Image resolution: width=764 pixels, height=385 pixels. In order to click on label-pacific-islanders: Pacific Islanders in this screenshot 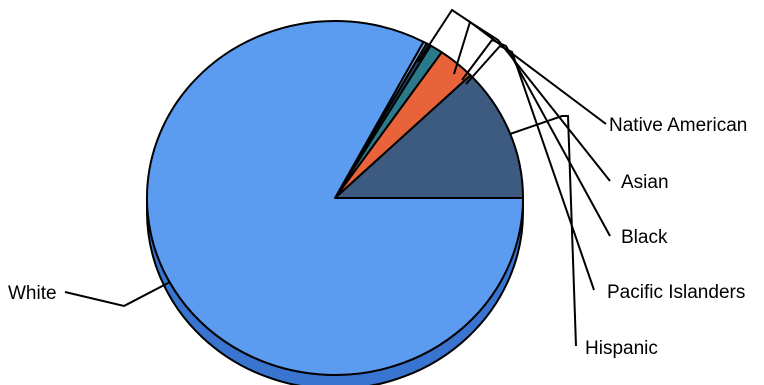, I will do `click(676, 292)`.